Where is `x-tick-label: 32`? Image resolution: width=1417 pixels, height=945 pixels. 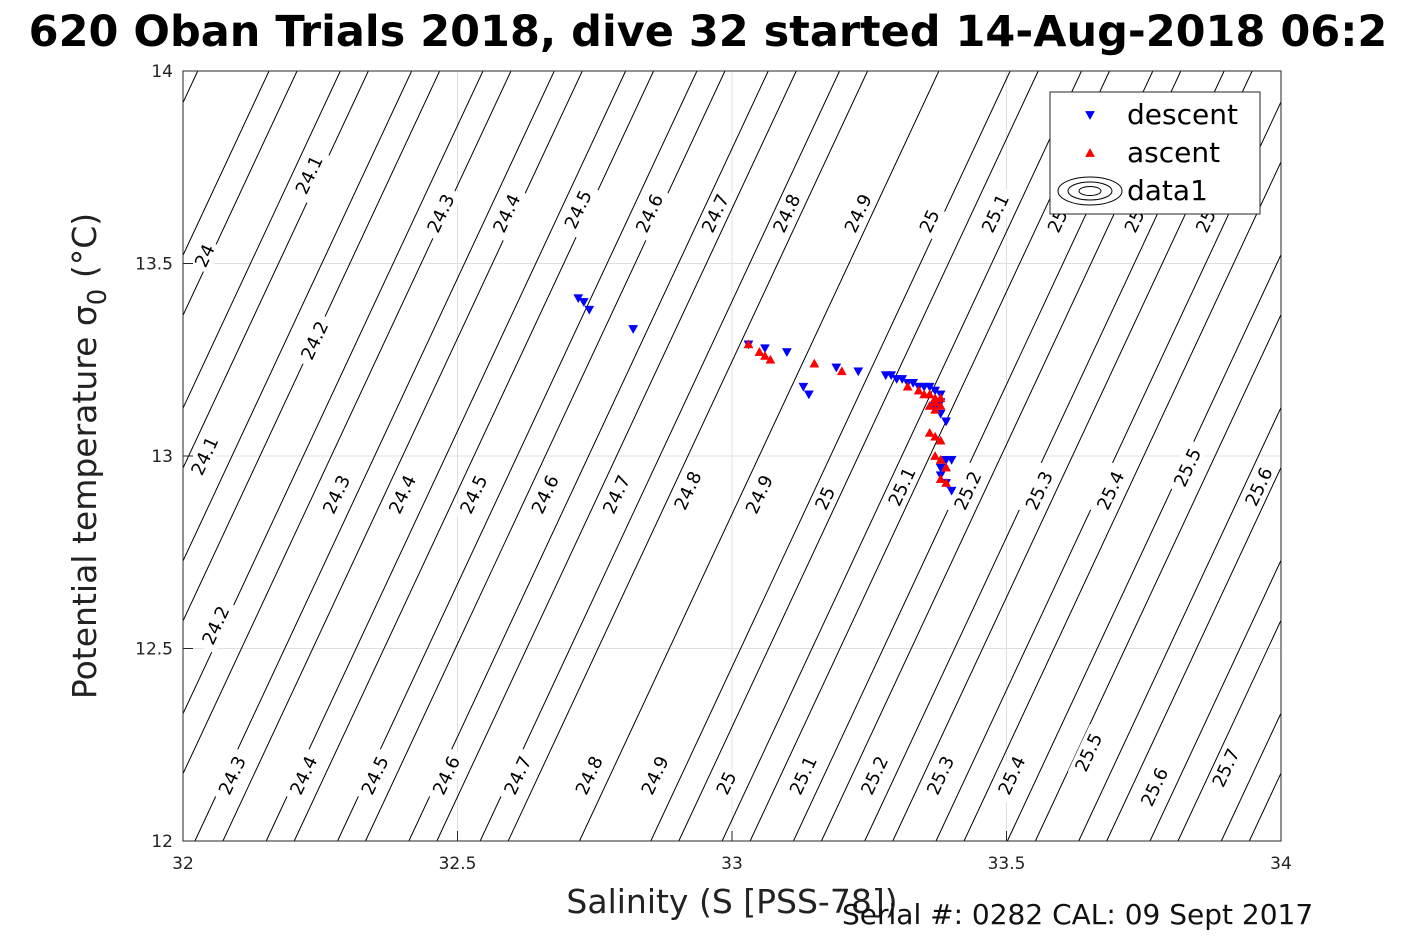 x-tick-label: 32 is located at coordinates (183, 864).